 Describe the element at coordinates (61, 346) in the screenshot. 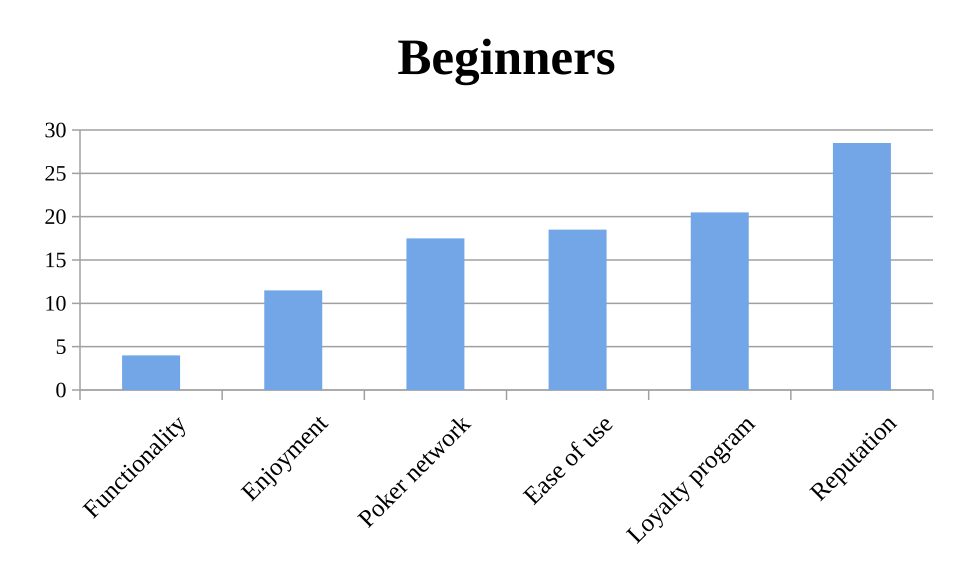

I see `y-tick-label: 5` at that location.